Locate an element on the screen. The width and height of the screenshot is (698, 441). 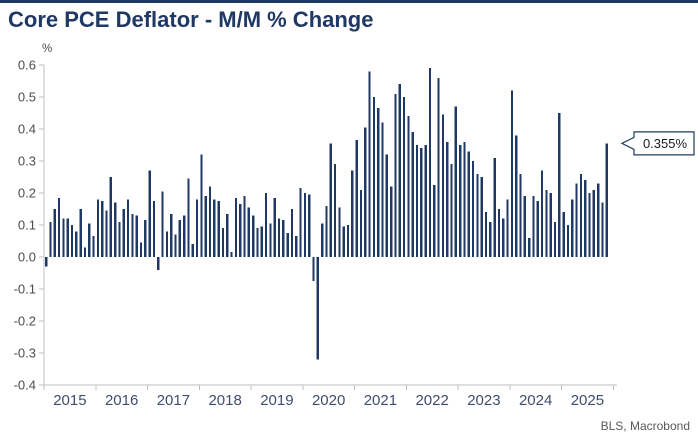
last-value-label: 0.355% is located at coordinates (665, 143).